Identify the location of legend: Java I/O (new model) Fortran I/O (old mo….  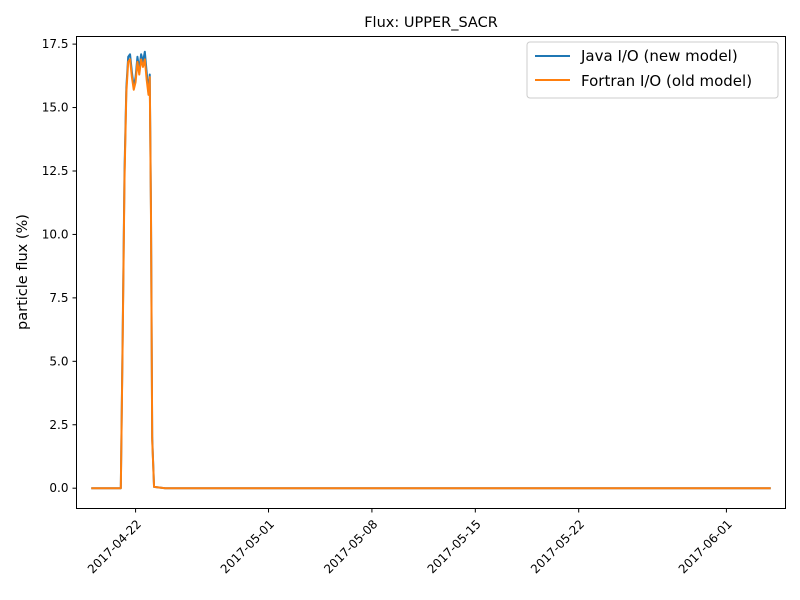
(652, 70).